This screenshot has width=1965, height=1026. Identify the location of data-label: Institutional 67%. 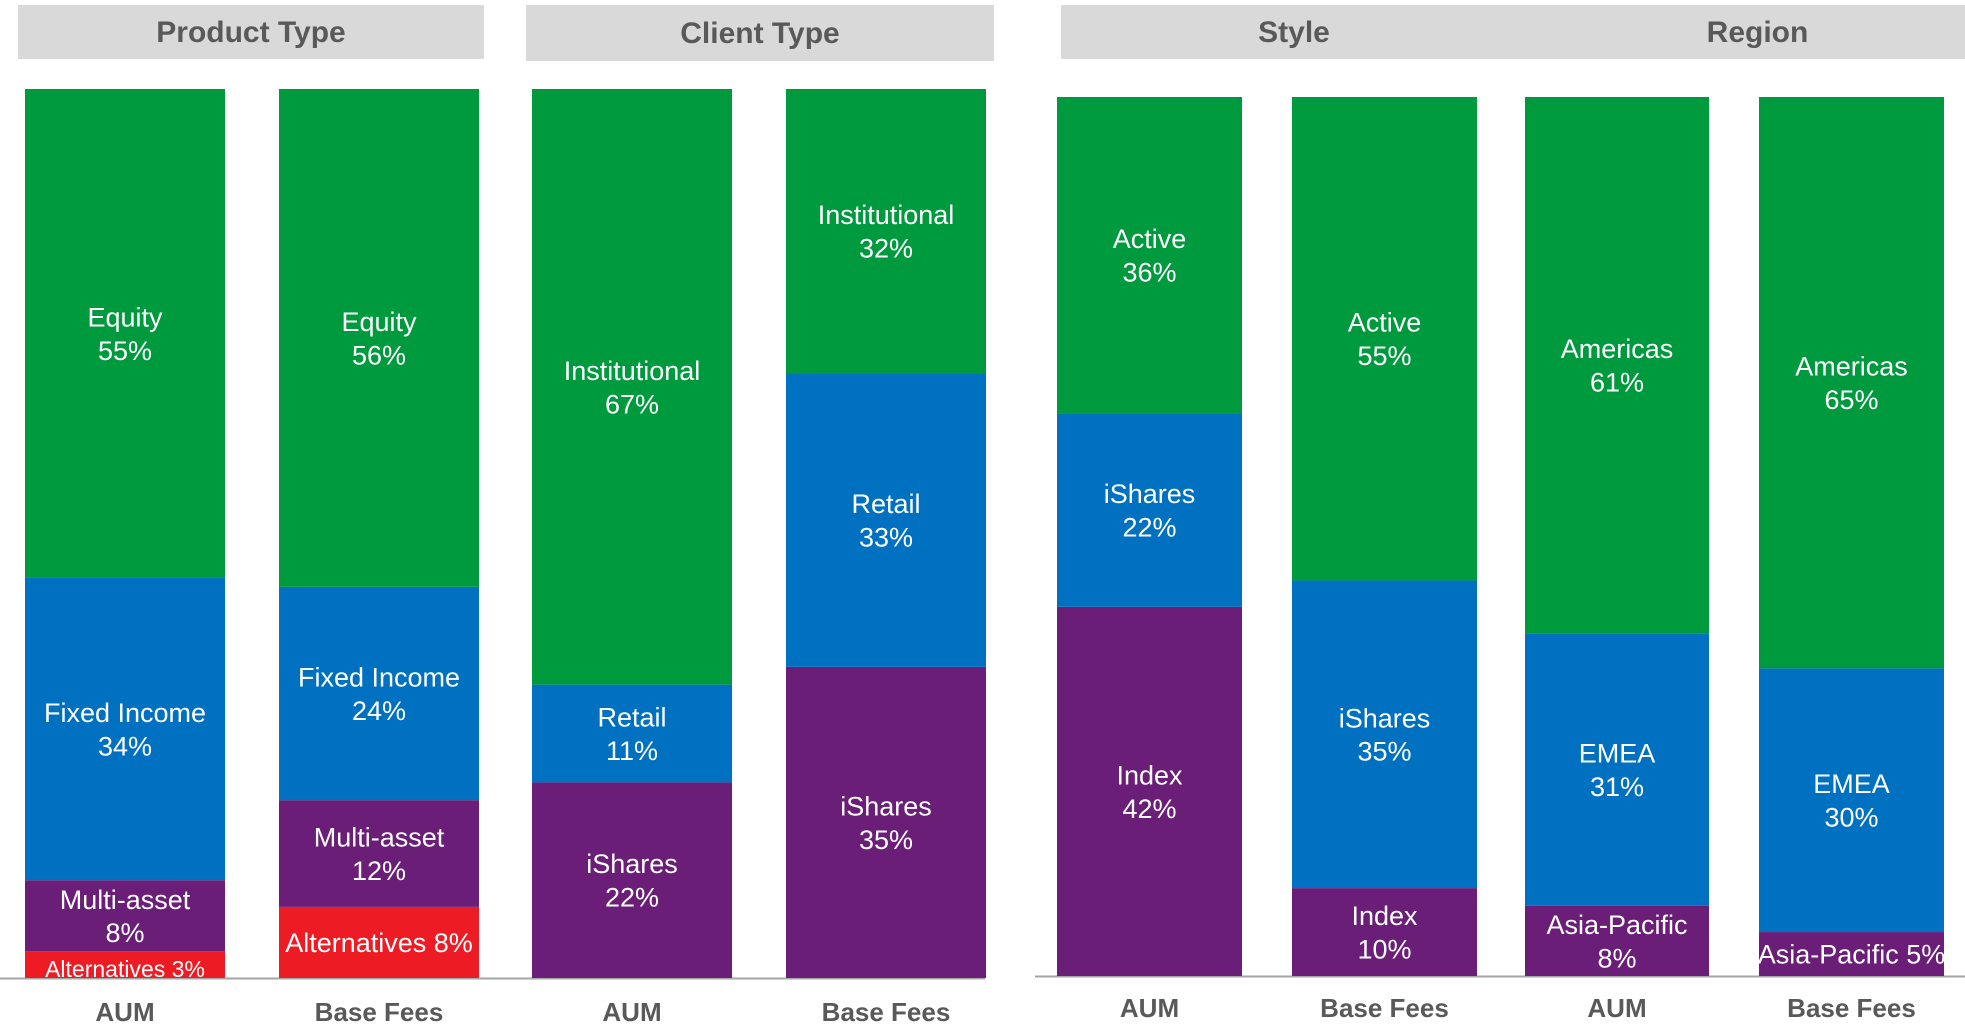
(632, 387).